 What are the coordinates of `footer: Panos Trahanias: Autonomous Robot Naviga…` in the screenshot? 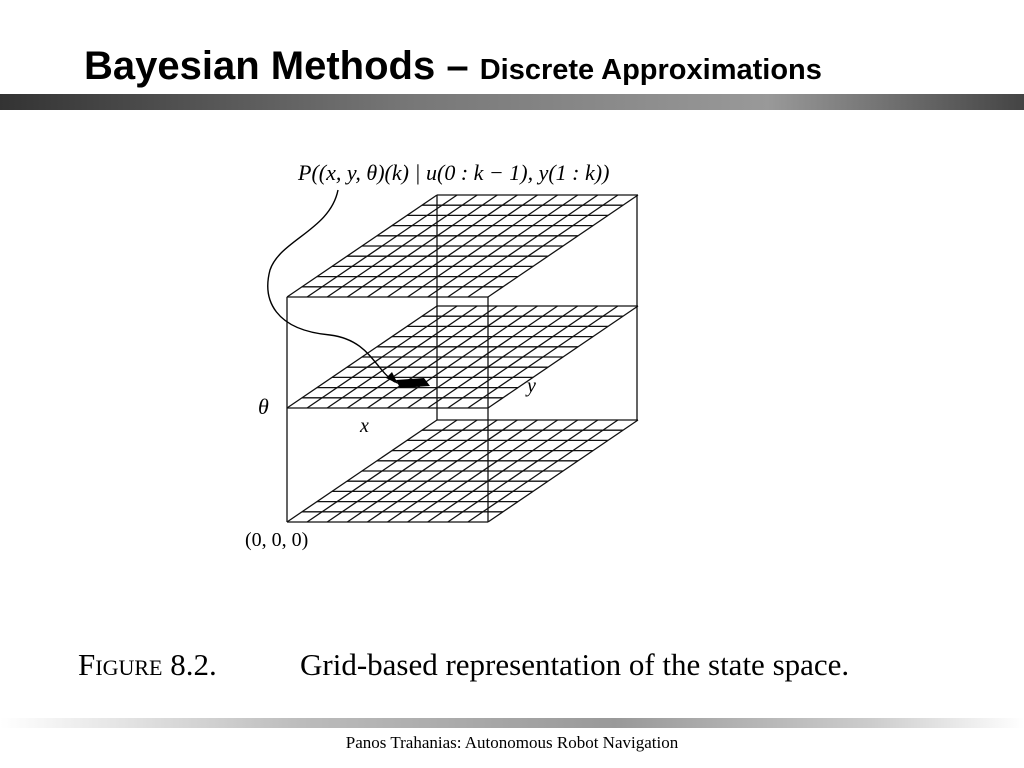 It's located at (512, 742).